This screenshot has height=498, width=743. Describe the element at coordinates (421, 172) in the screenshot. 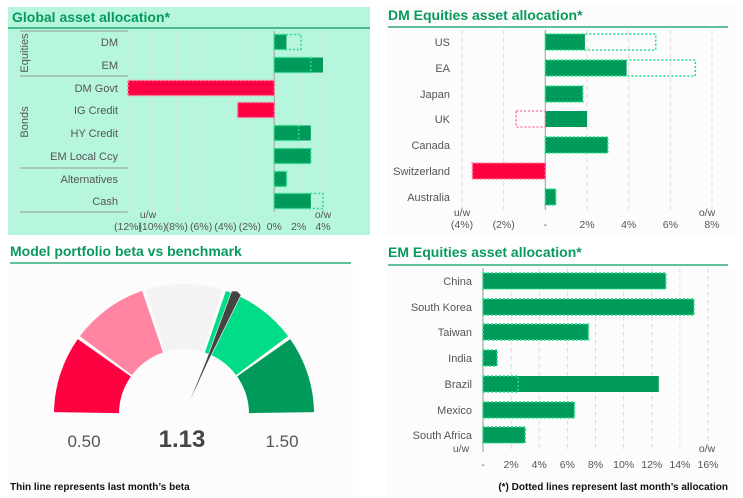

I see `category-label: Switzerland` at that location.